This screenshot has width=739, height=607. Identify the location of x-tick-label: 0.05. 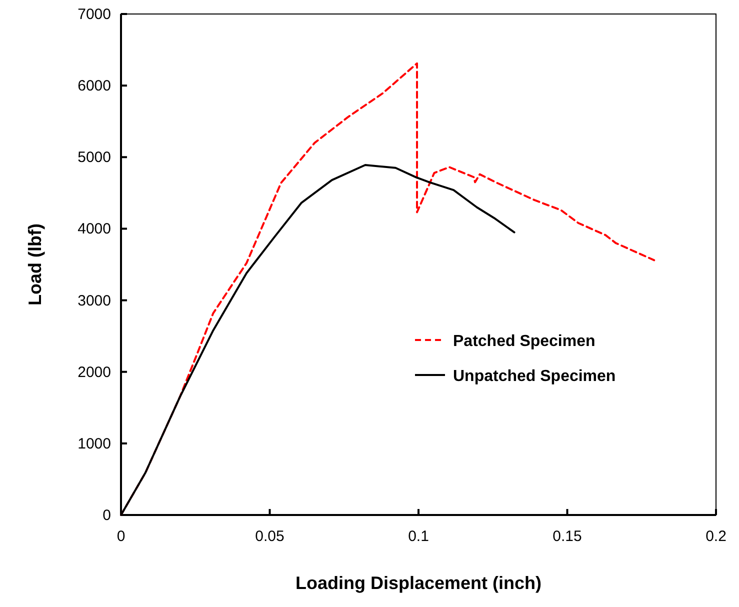
(269, 536).